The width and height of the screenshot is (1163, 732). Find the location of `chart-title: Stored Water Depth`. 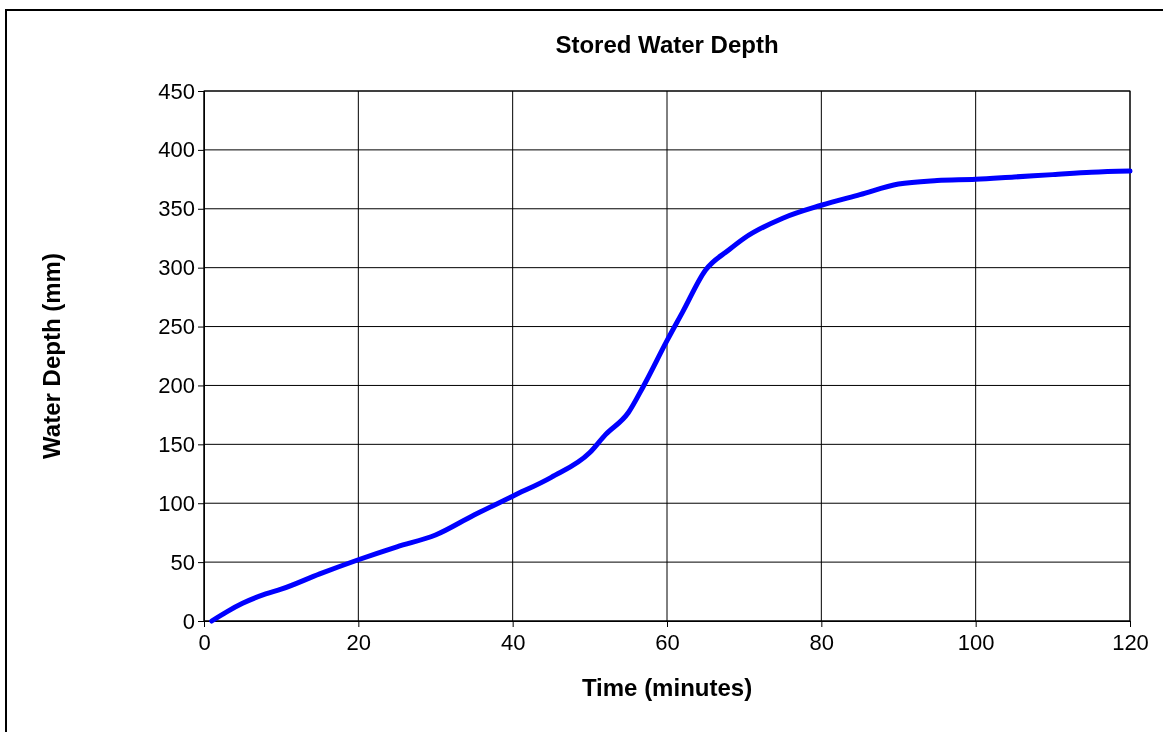

chart-title: Stored Water Depth is located at coordinates (667, 44).